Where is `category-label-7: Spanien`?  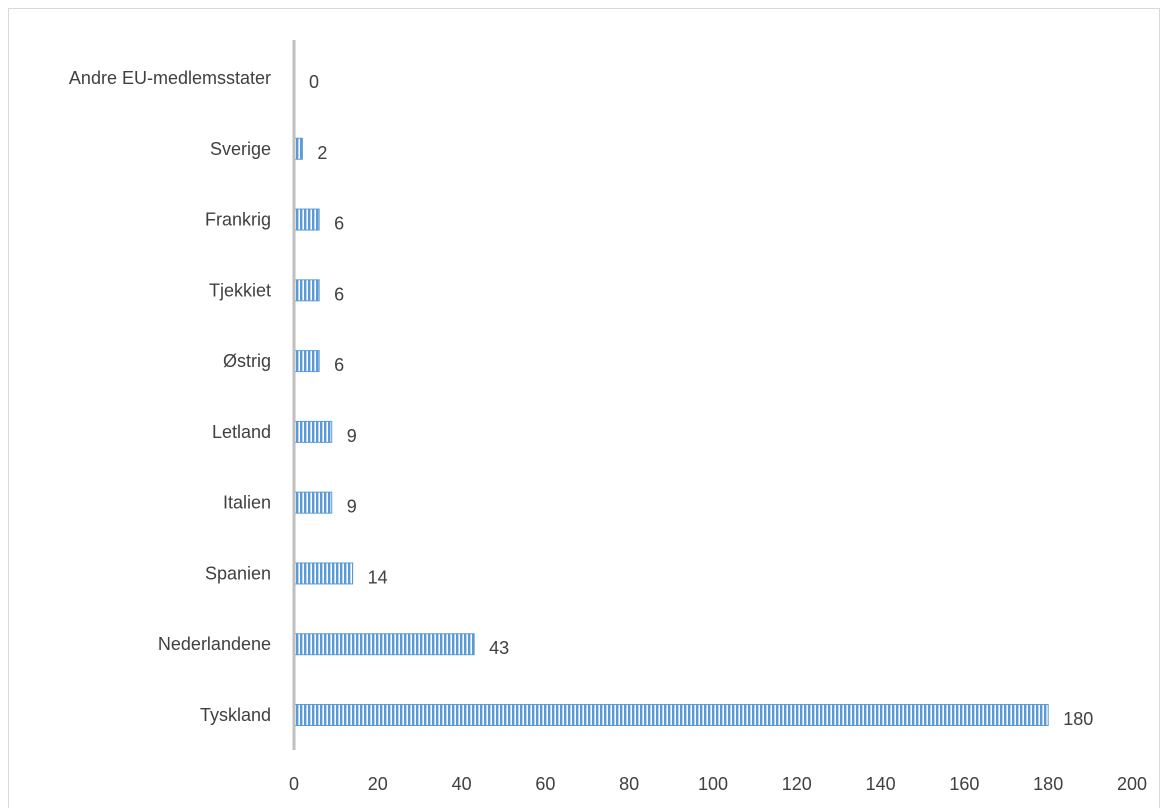 category-label-7: Spanien is located at coordinates (238, 573).